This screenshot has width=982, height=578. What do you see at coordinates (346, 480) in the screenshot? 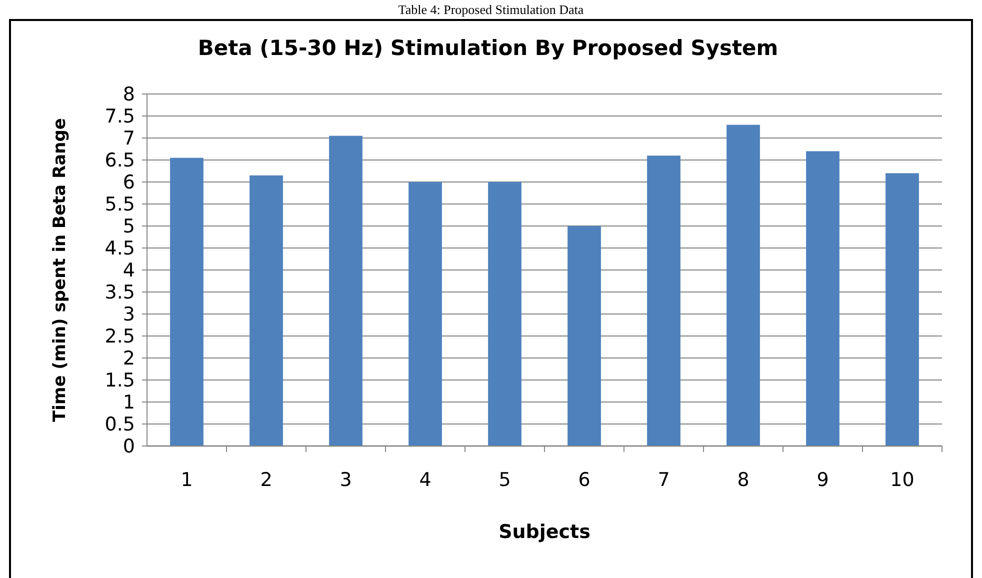
I see `x-tick-label: 3` at bounding box center [346, 480].